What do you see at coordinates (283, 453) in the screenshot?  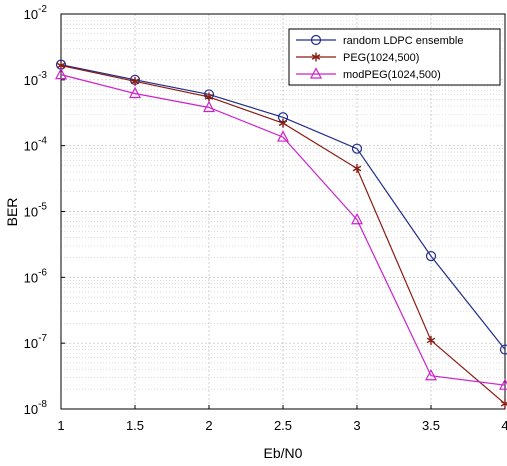 I see `x-axis-label: Eb/N0` at bounding box center [283, 453].